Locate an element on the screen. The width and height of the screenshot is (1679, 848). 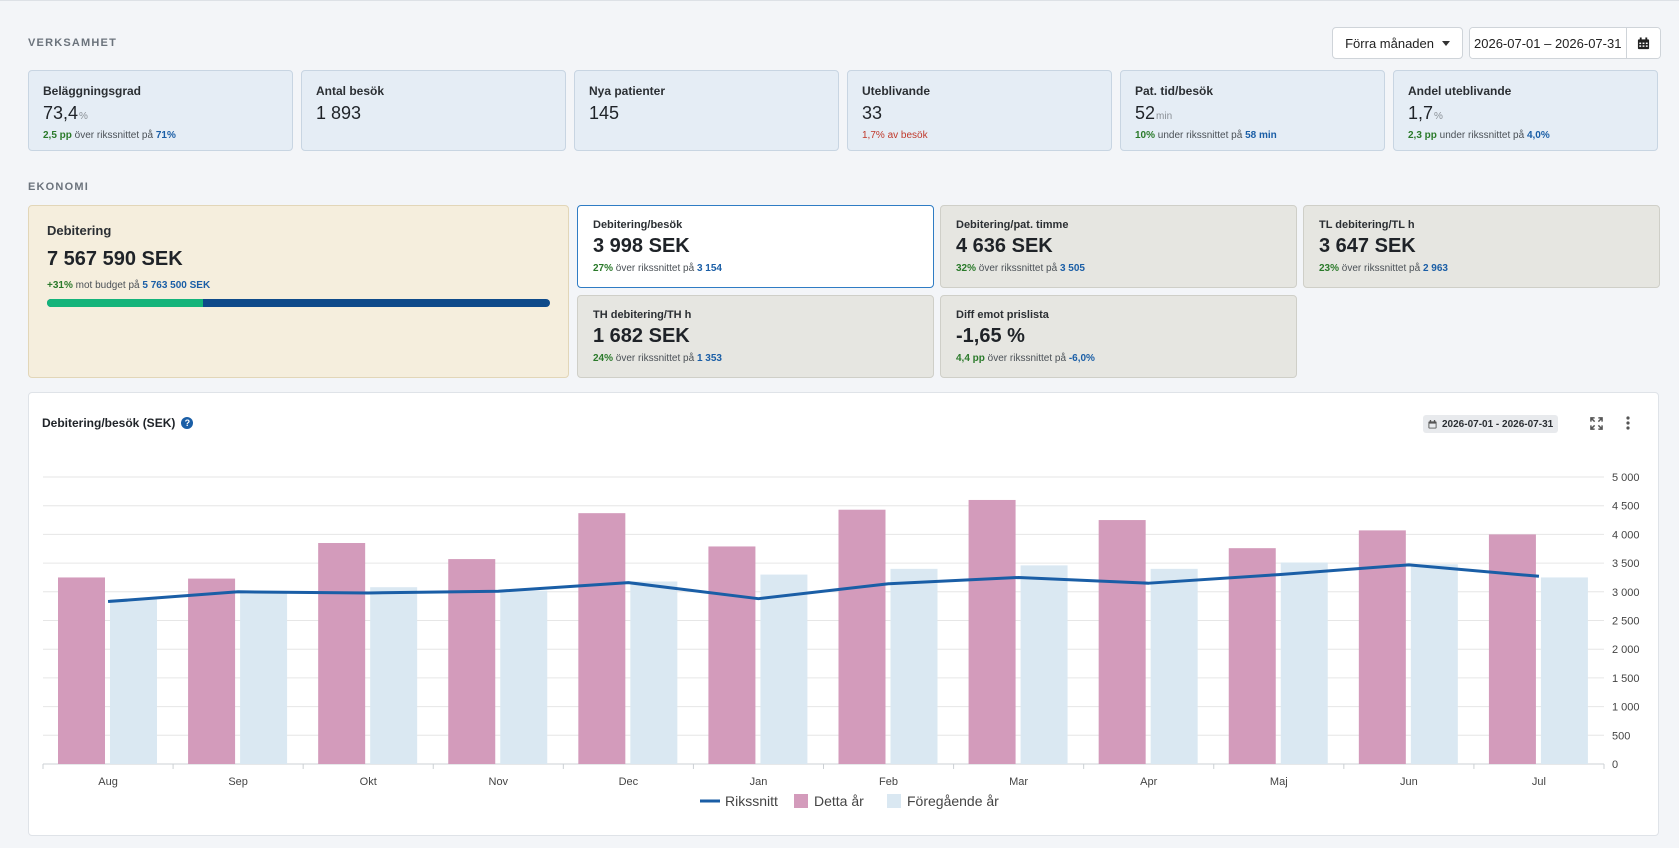
budget-progress-bar is located at coordinates (298, 303).